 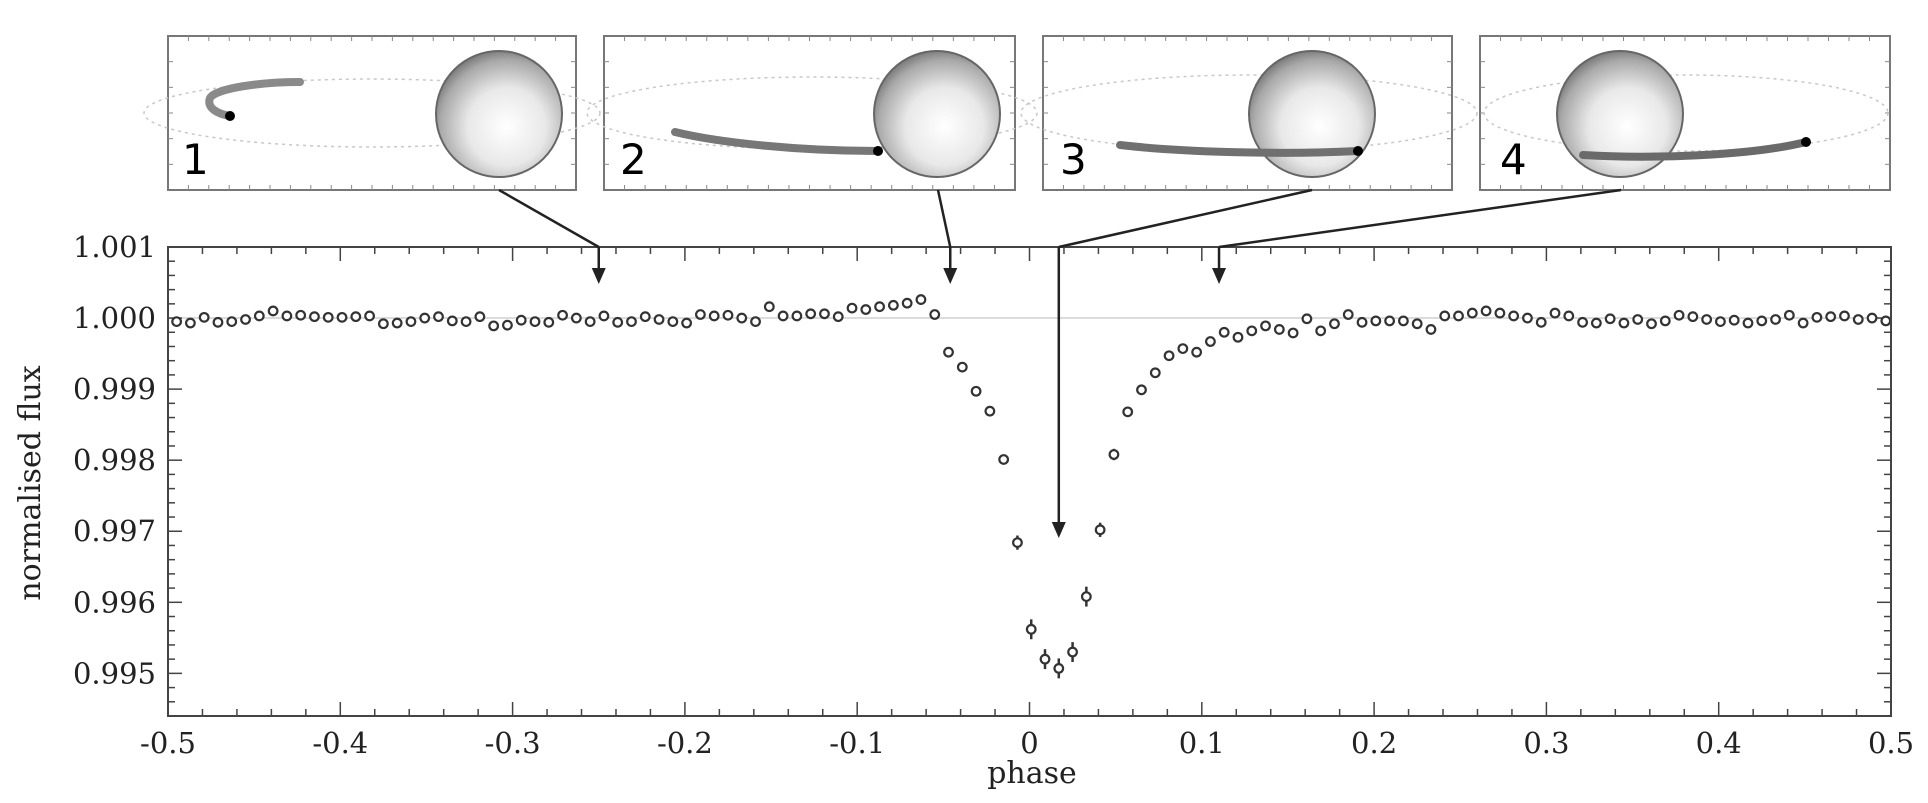 What do you see at coordinates (195, 159) in the screenshot?
I see `panel-number: 1` at bounding box center [195, 159].